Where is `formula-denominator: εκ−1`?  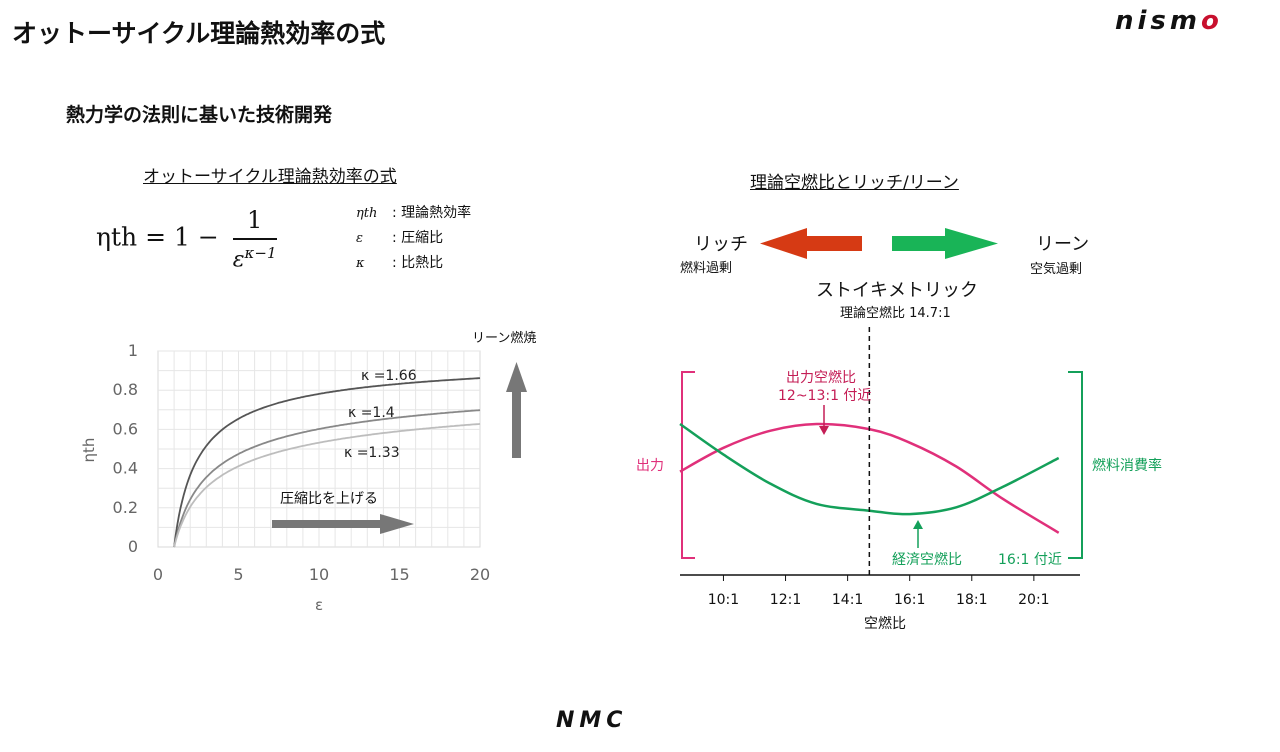
formula-denominator: εκ−1 is located at coordinates (255, 256).